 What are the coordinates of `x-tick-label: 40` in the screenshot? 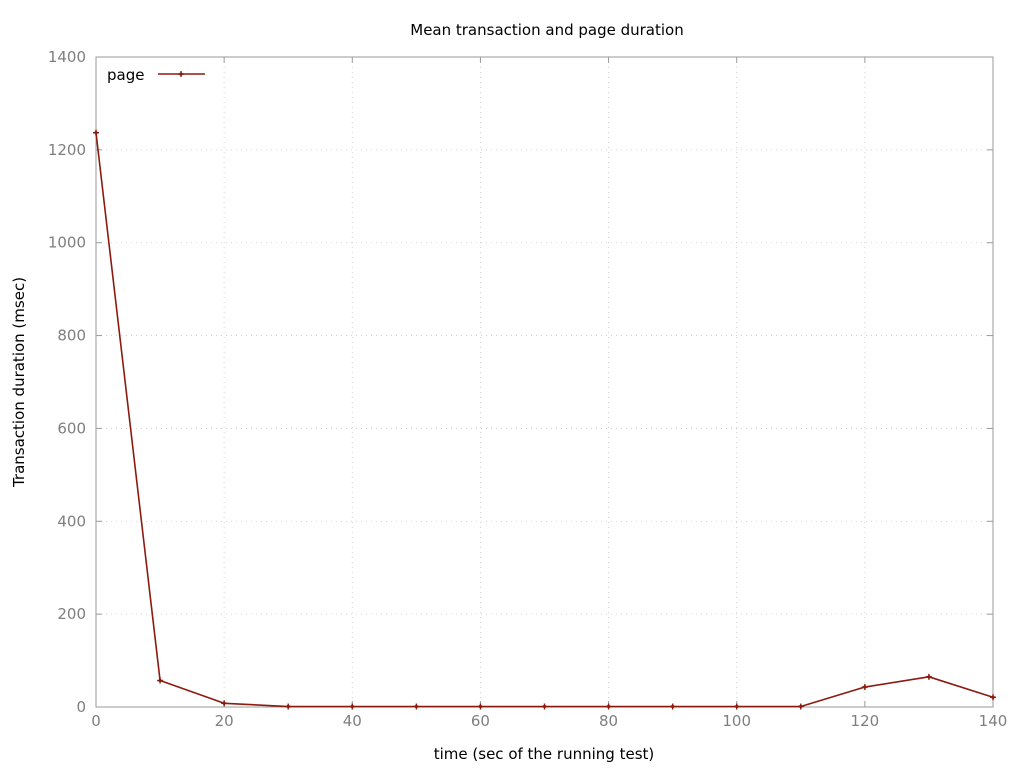 It's located at (352, 721).